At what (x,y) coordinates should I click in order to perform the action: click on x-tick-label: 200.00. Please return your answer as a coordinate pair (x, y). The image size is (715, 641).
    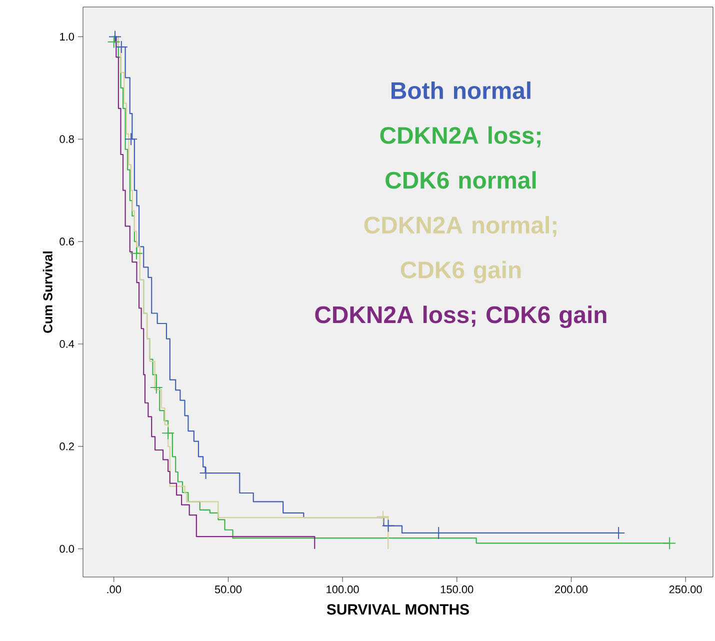
    Looking at the image, I should click on (571, 590).